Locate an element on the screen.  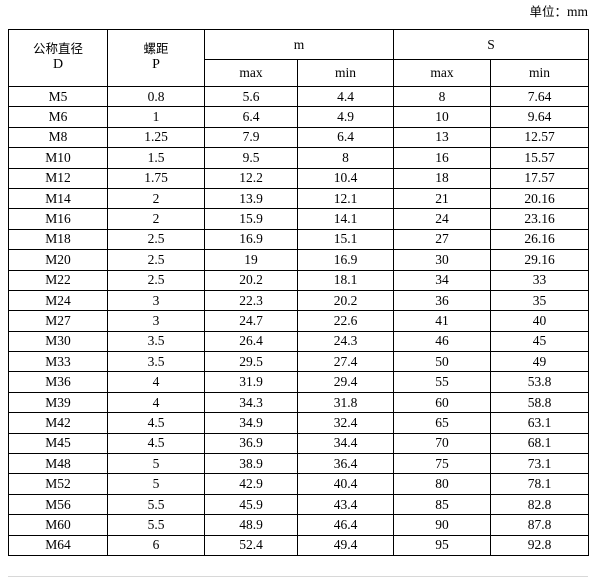
cell-m-min: 34.4 is located at coordinates (345, 443).